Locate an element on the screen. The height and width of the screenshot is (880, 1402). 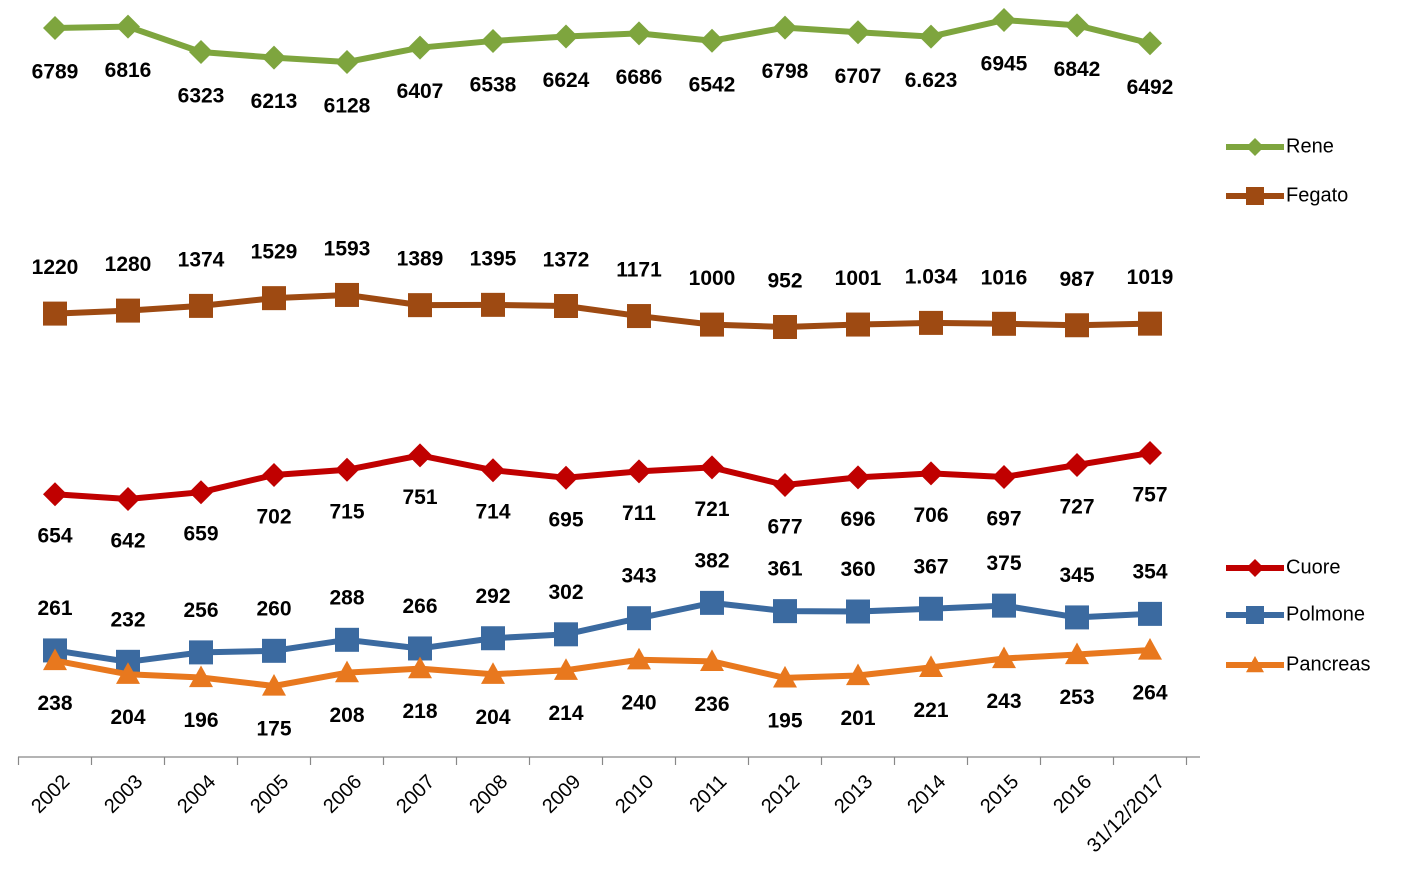
data-label: 343 is located at coordinates (638, 576).